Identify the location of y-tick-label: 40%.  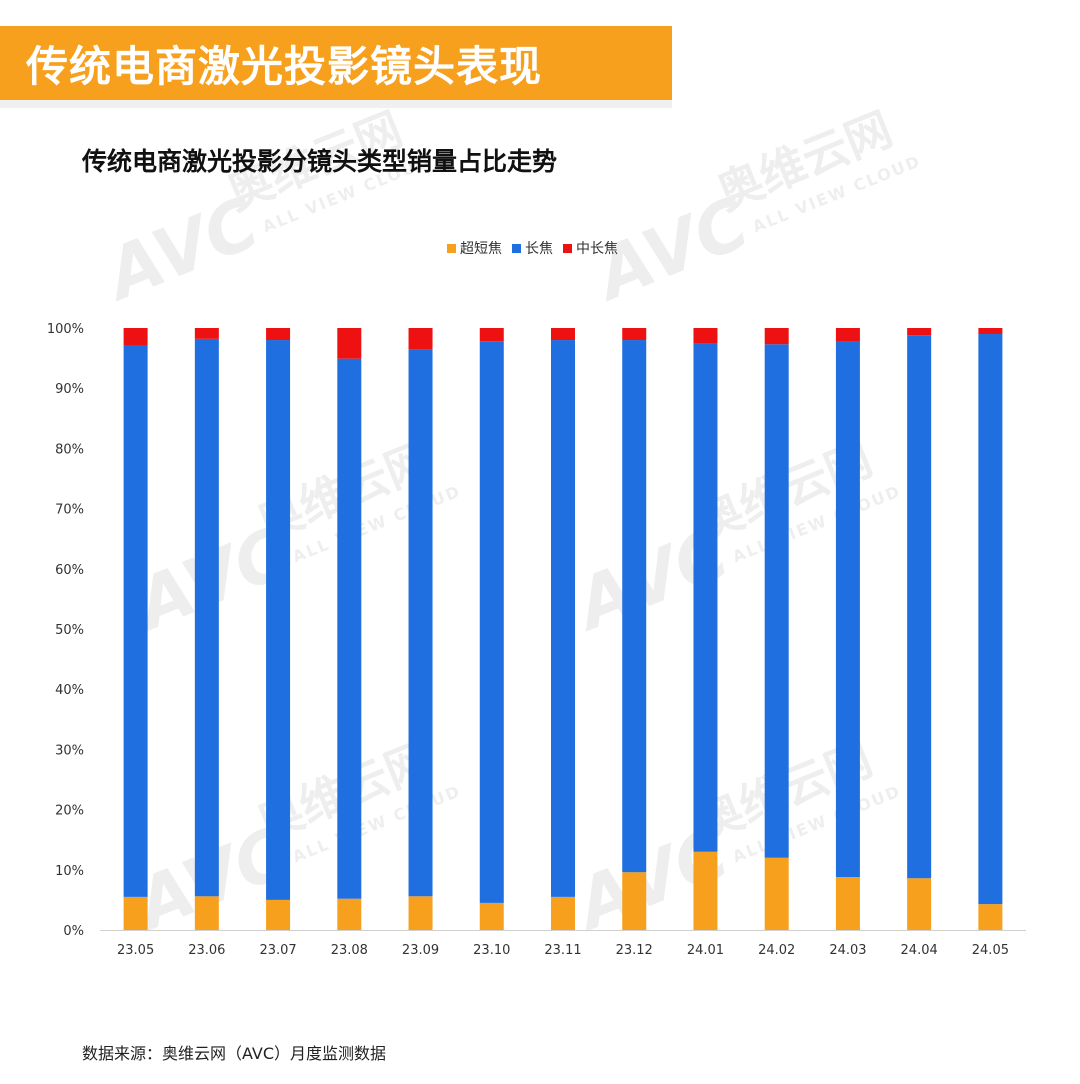
(69, 690).